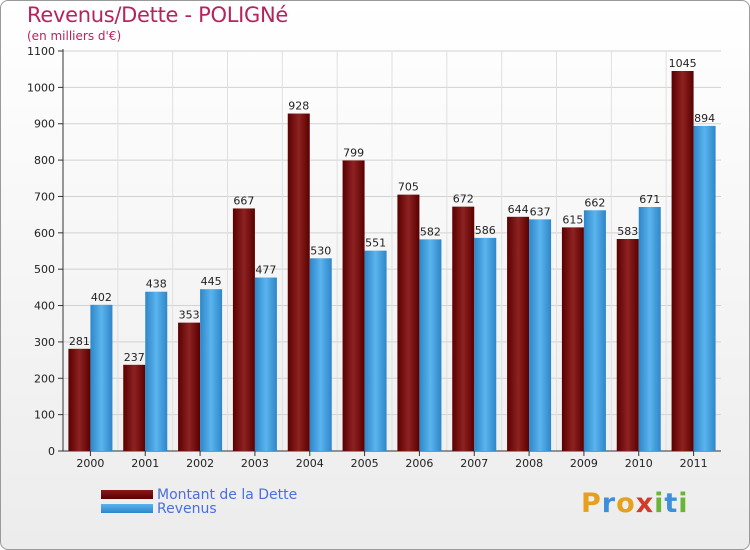 This screenshot has height=550, width=750. I want to click on data-label: 438, so click(156, 284).